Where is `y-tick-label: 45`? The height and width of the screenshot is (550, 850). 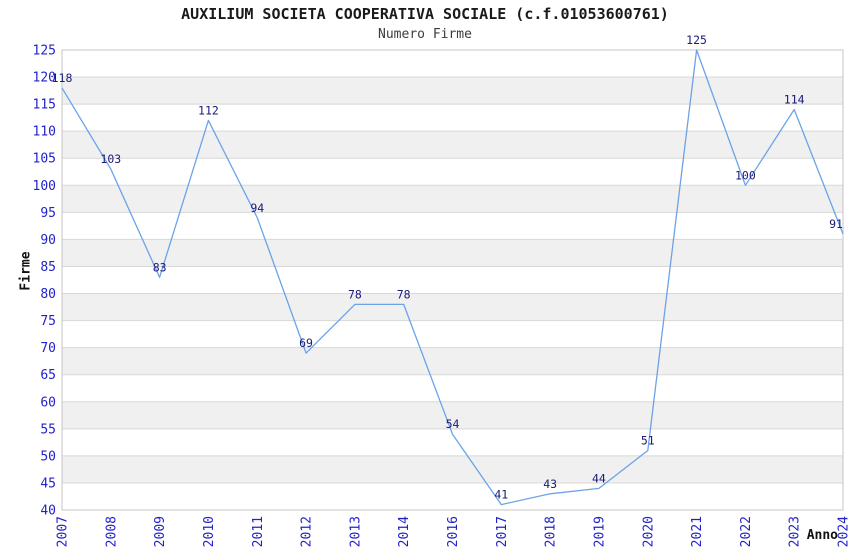
y-tick-label: 45 is located at coordinates (48, 483).